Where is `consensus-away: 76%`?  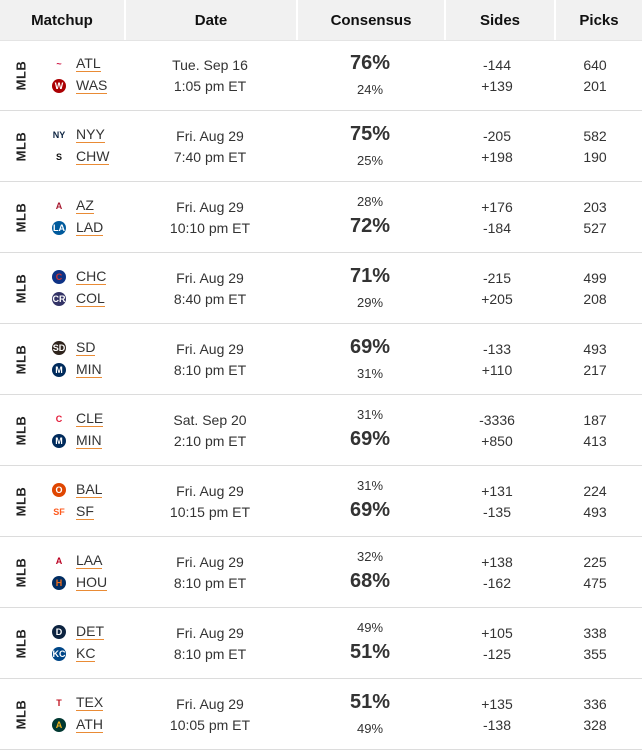
consensus-away: 76% is located at coordinates (370, 63).